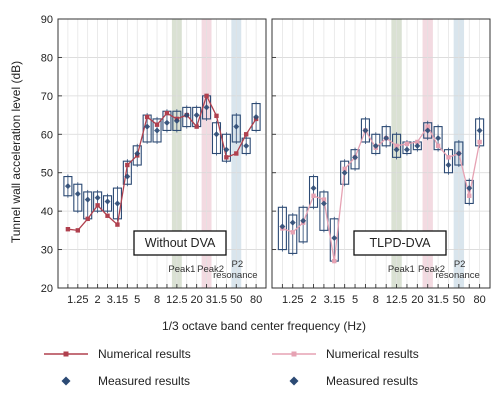  Describe the element at coordinates (16, 152) in the screenshot. I see `y-axis-label: Tunnel wall acceleration level (dB)` at that location.